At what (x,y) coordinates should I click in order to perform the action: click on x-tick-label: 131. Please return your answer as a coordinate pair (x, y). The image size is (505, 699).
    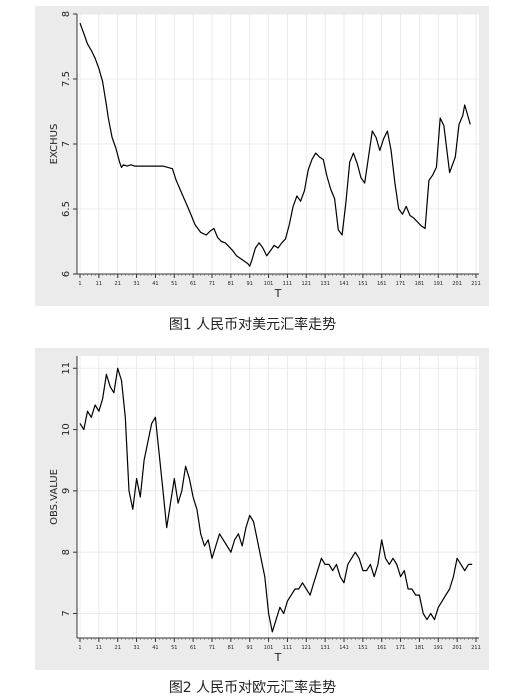
    Looking at the image, I should click on (325, 284).